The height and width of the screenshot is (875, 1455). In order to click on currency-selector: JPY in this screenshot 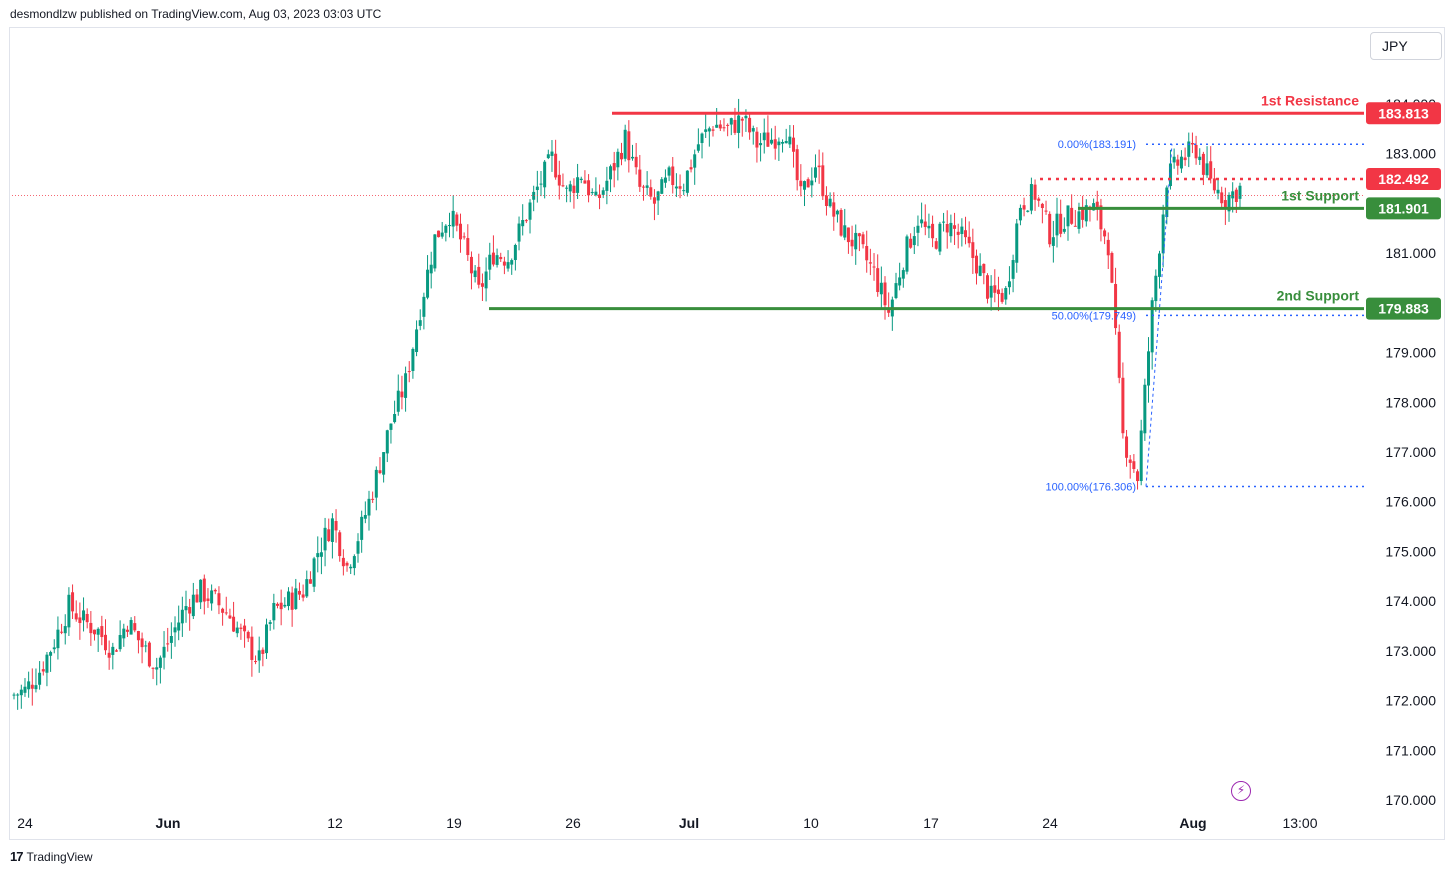, I will do `click(1406, 46)`.